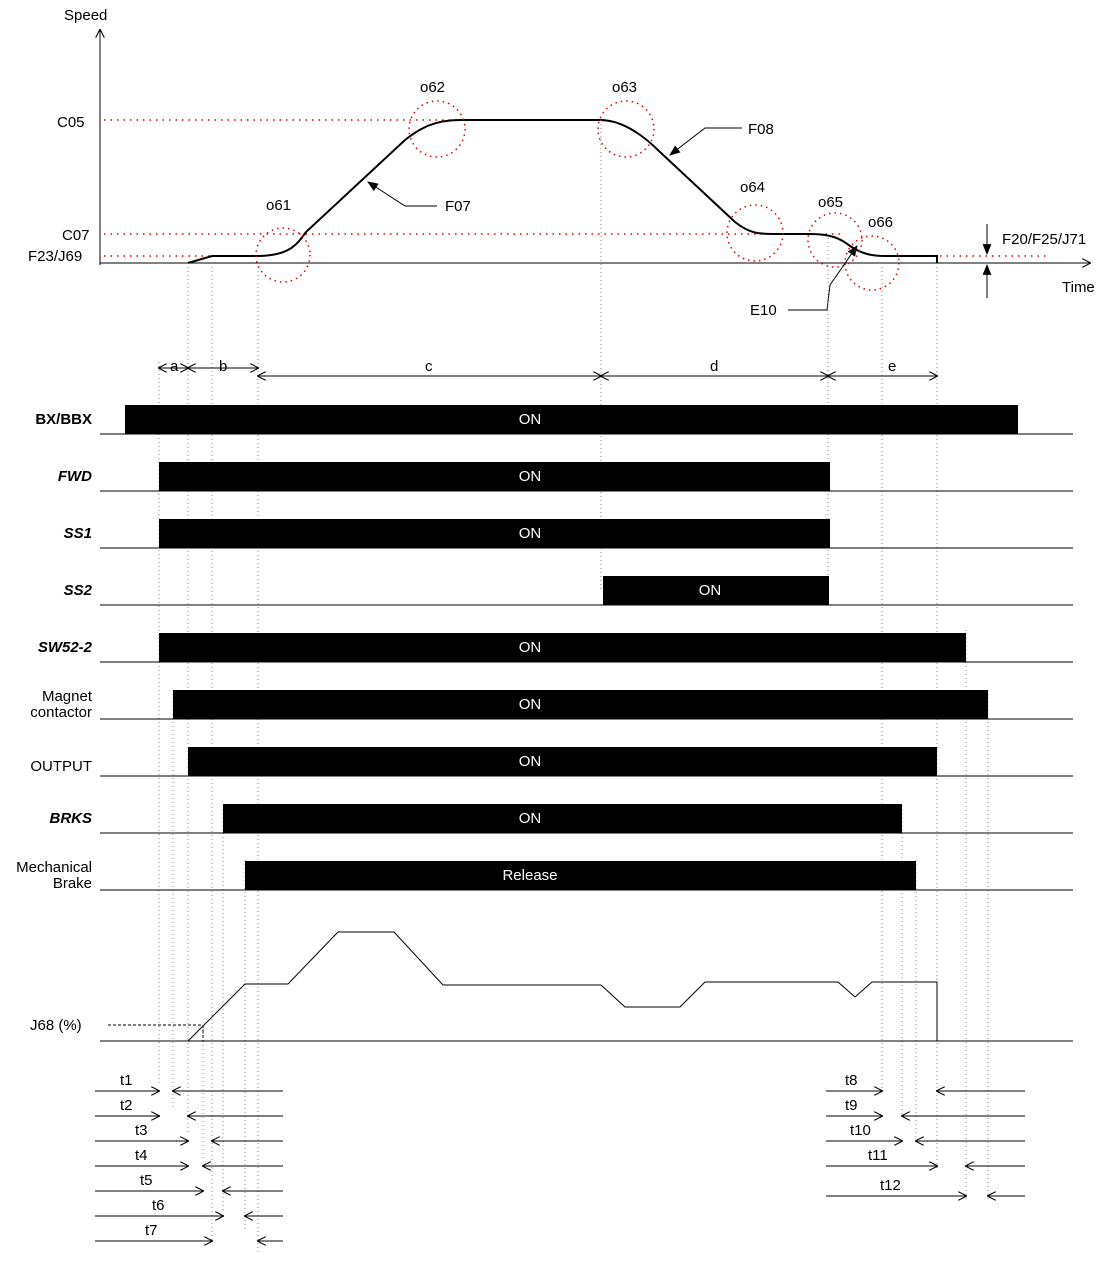 This screenshot has width=1103, height=1275. What do you see at coordinates (851, 1105) in the screenshot?
I see `timer-t9-label: t9` at bounding box center [851, 1105].